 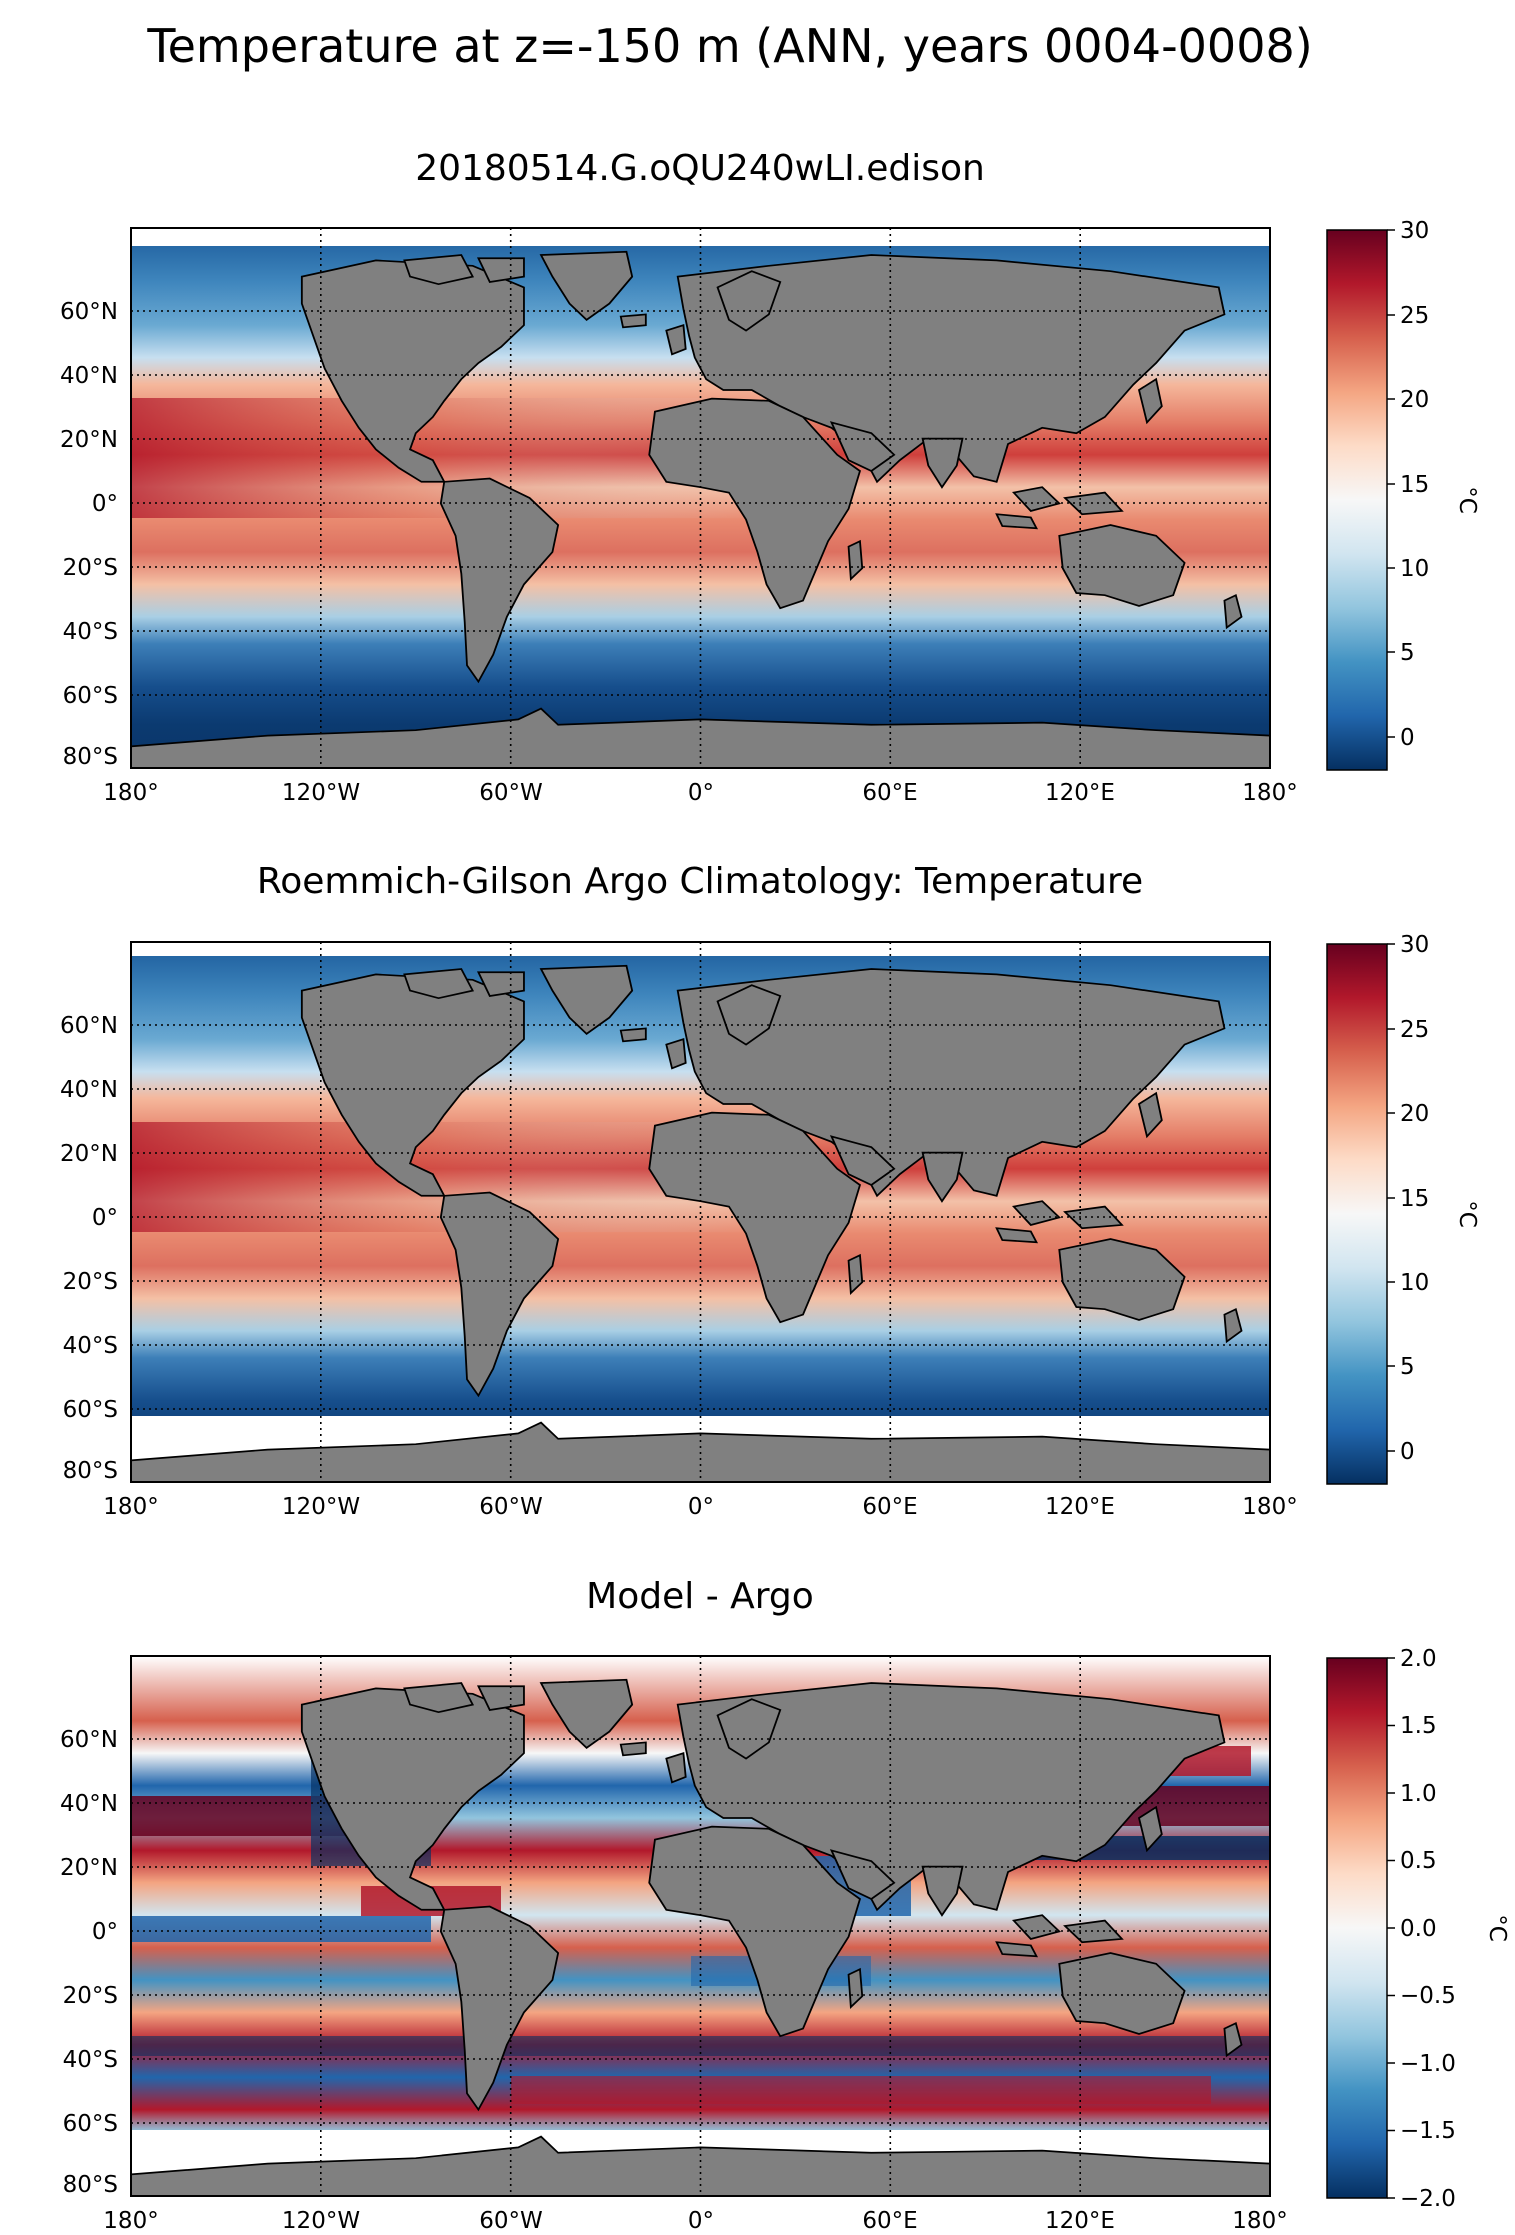 What do you see at coordinates (1418, 1659) in the screenshot?
I see `colorbar-tick: 2.0` at bounding box center [1418, 1659].